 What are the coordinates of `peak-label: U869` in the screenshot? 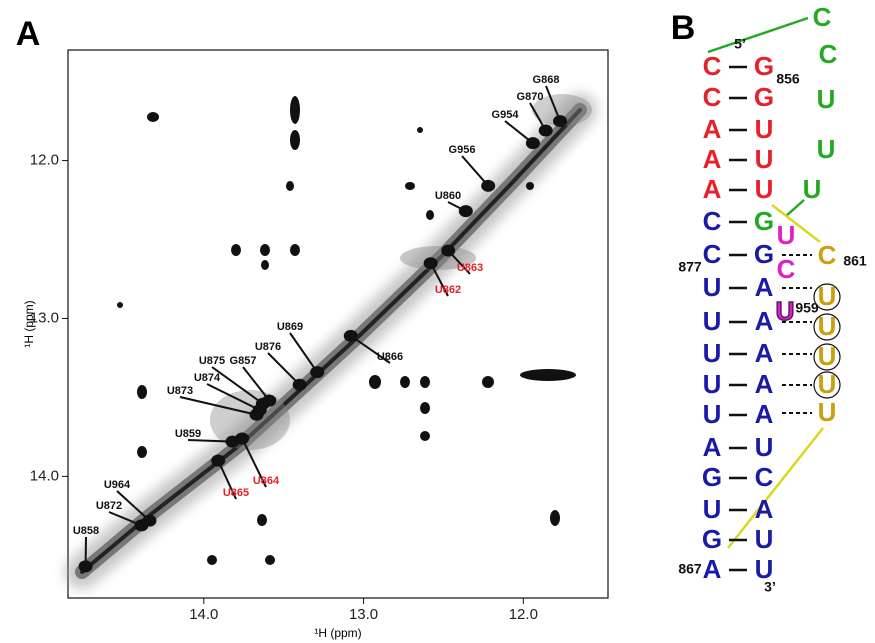 It's located at (290, 327).